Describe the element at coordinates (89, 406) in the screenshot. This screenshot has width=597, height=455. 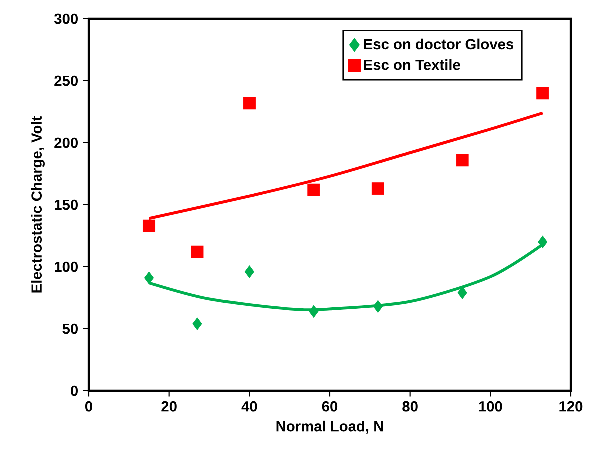
I see `x-tick-label: 0` at that location.